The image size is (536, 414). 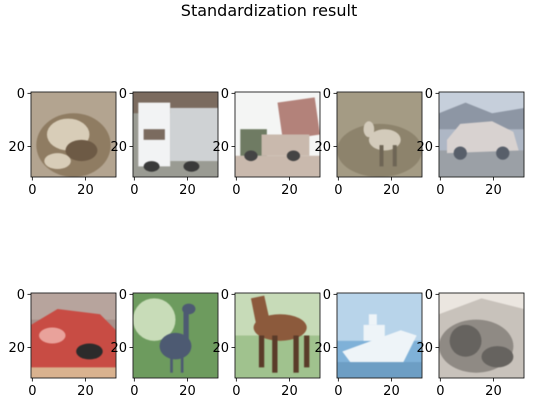 I want to click on subplot-9: 0 20 0 20, so click(x=368, y=343).